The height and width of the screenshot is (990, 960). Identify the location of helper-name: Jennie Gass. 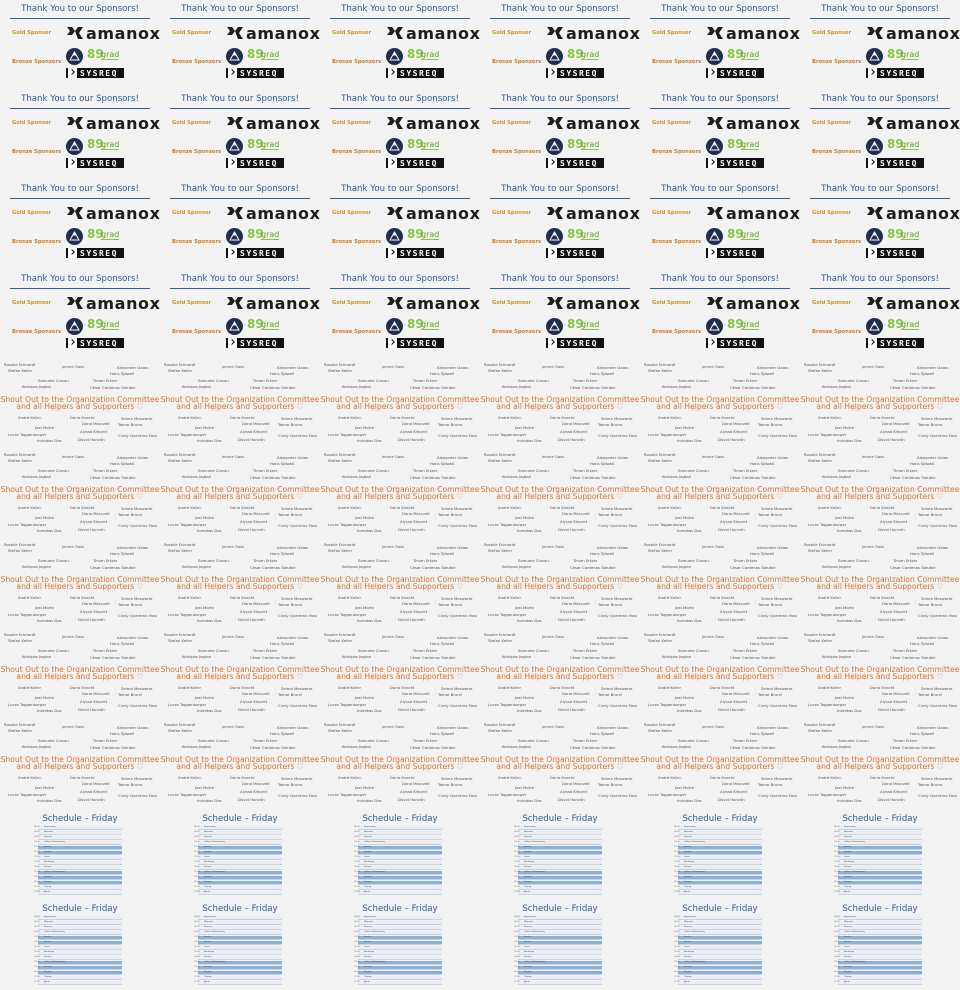
(713, 366).